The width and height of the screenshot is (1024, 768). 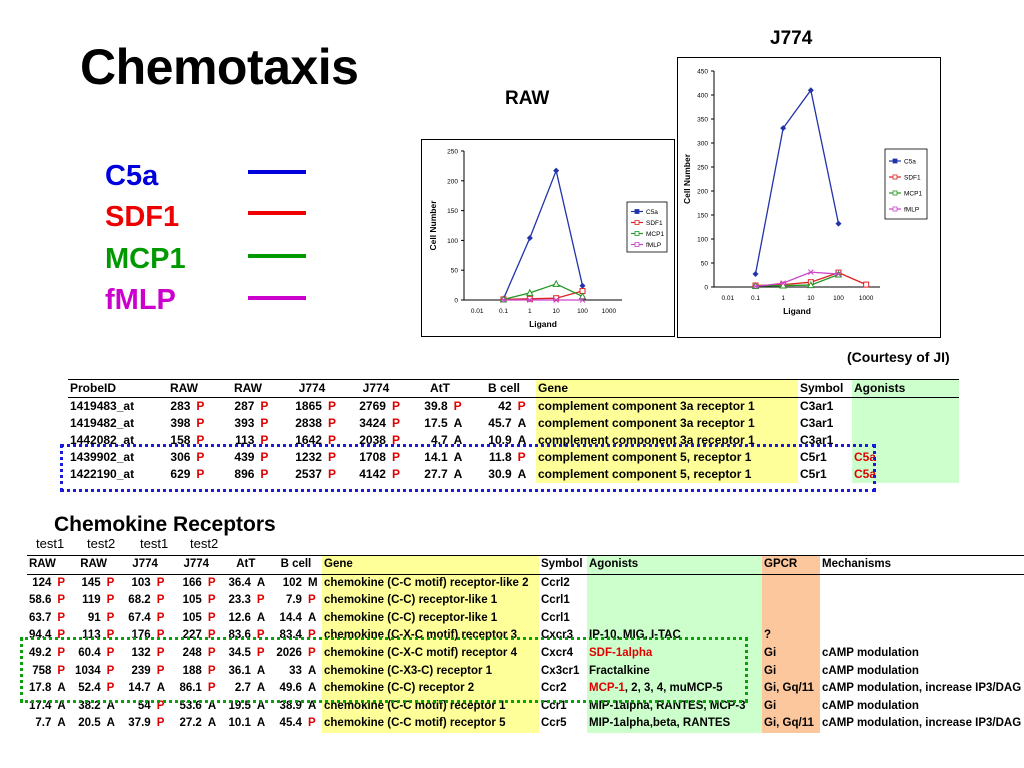 I want to click on expression-value: 27.2, so click(x=190, y=723).